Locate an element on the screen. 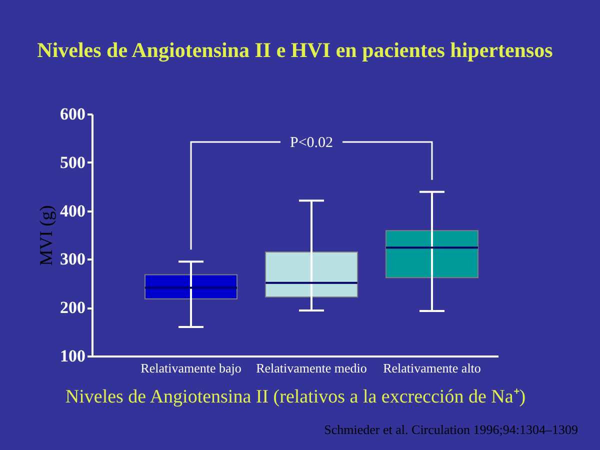 The width and height of the screenshot is (600, 450). x-tick-label: Relativamente bajo is located at coordinates (191, 368).